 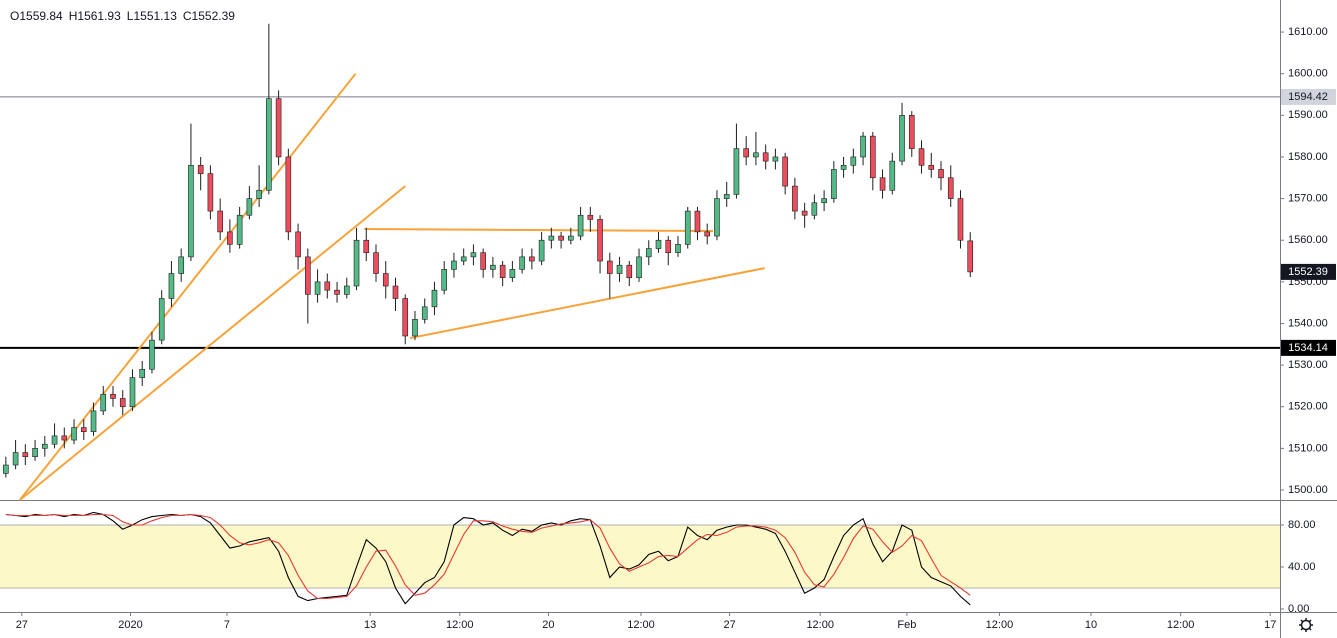 What do you see at coordinates (906, 625) in the screenshot?
I see `x-tick-label: Feb` at bounding box center [906, 625].